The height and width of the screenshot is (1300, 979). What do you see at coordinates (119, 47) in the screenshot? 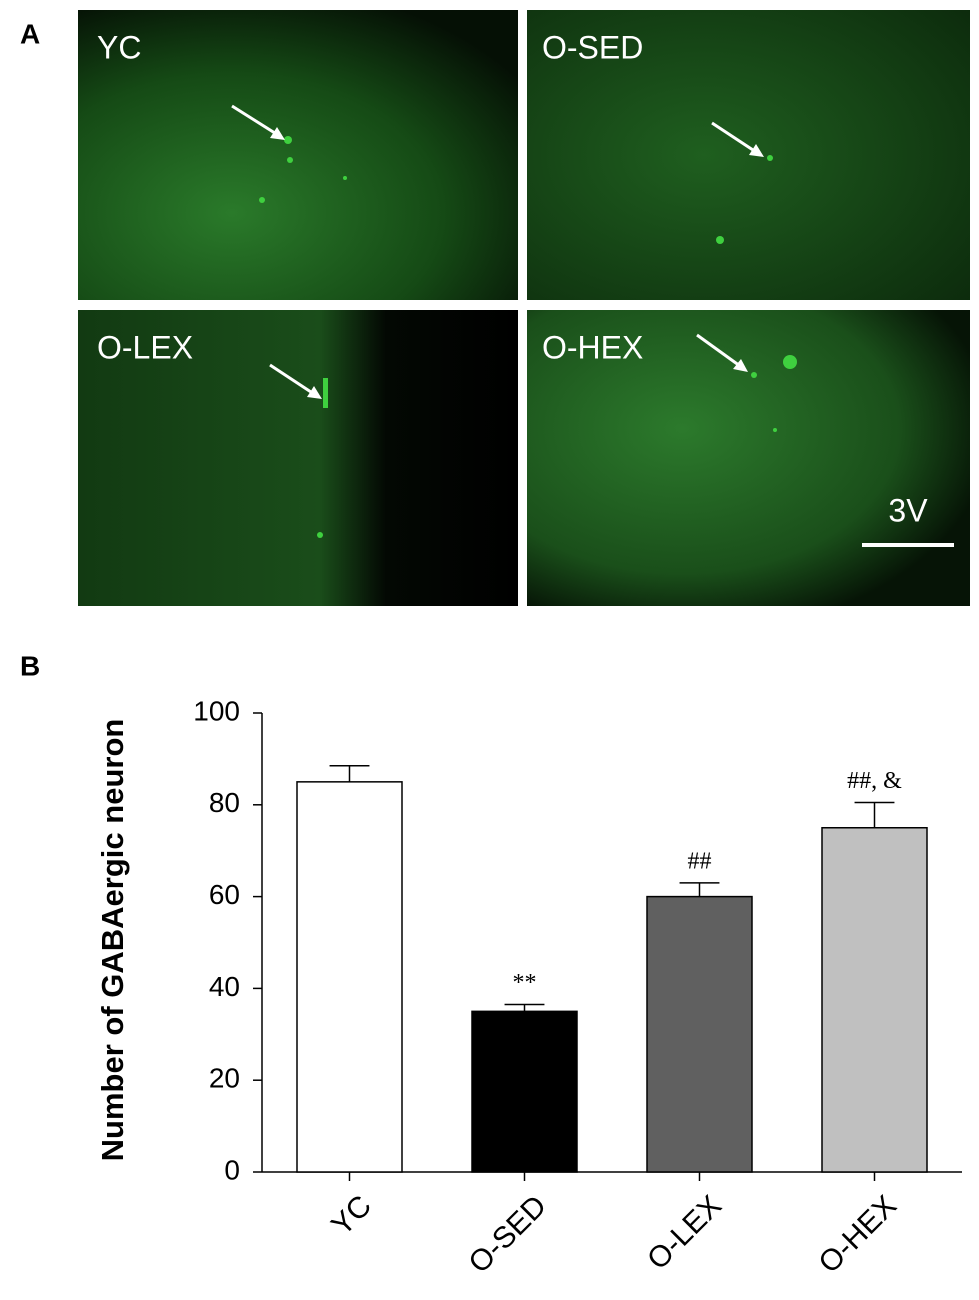
I see `micrograph-label: YC` at bounding box center [119, 47].